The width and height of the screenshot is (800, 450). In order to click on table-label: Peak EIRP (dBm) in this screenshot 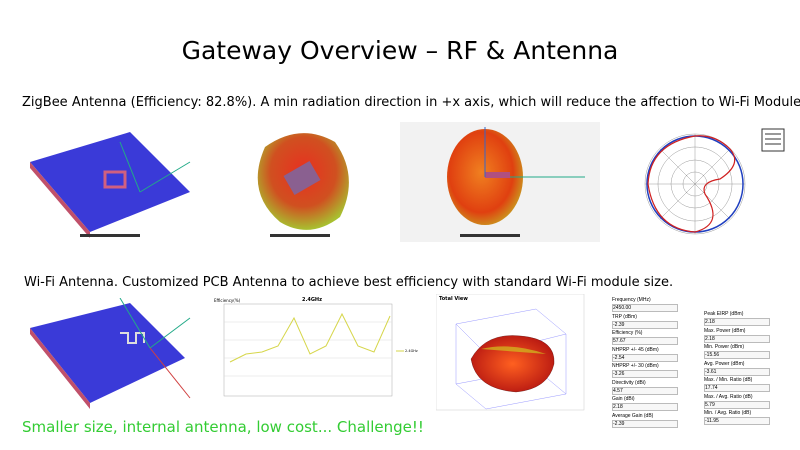, I will do `click(724, 314)`.